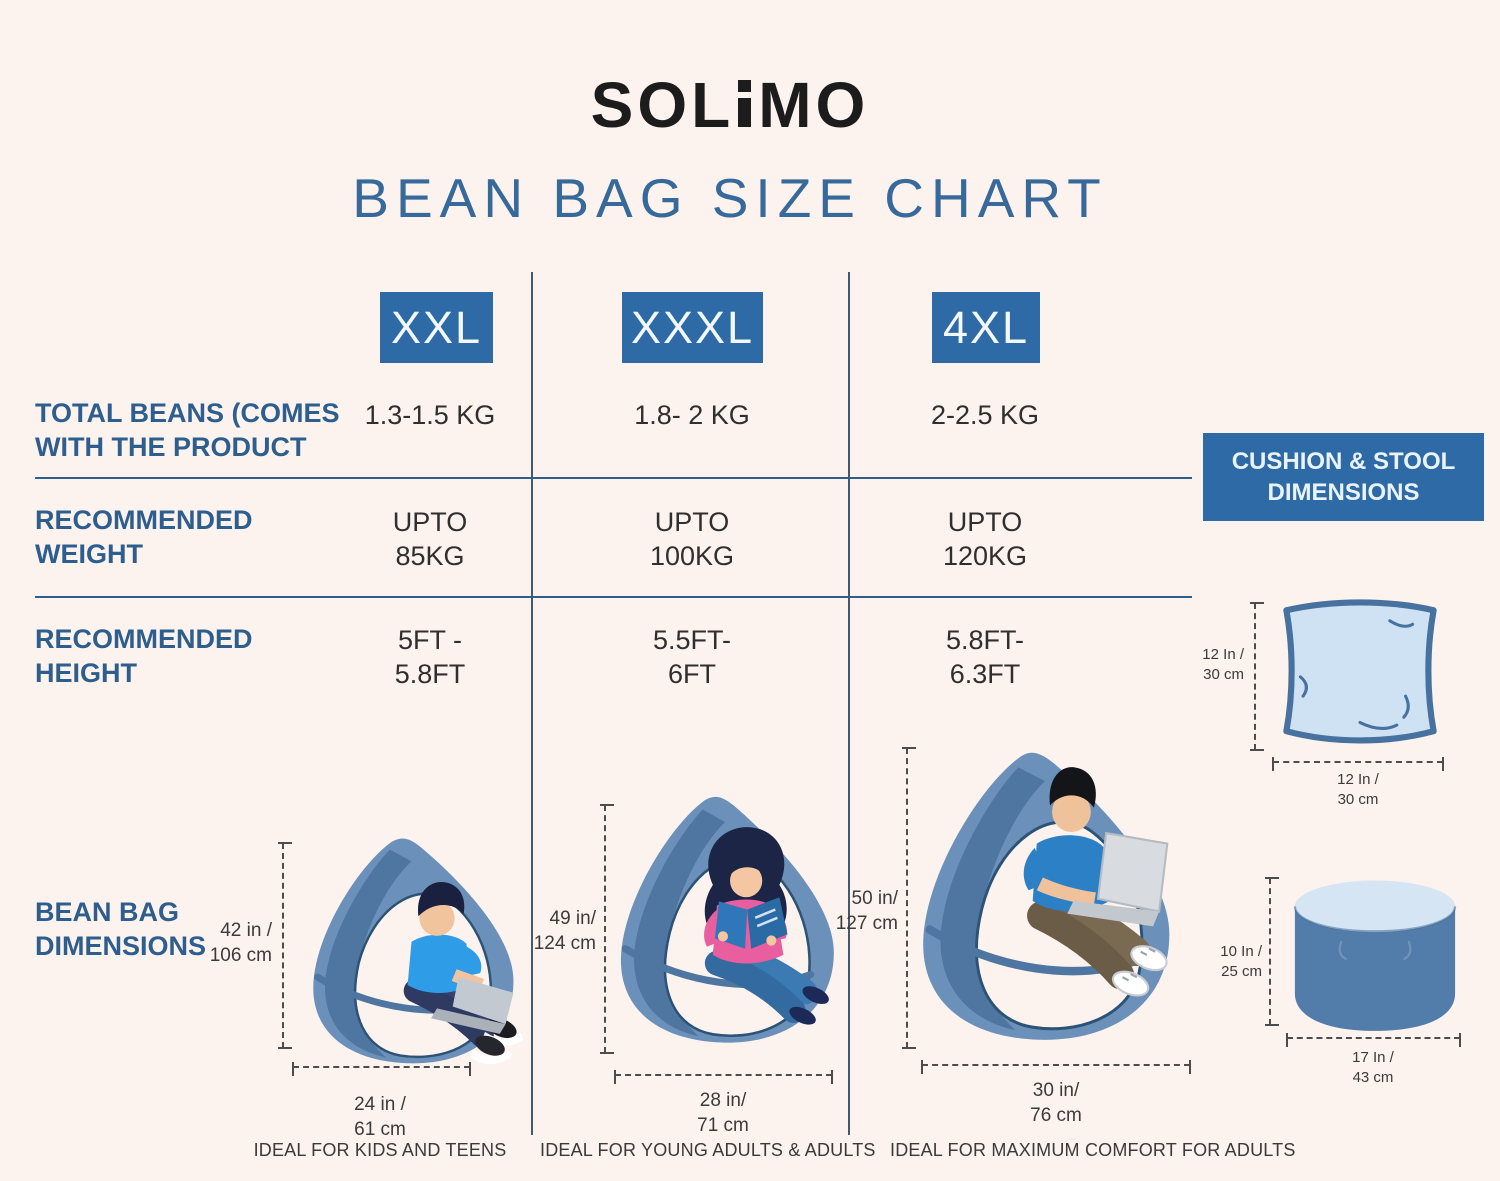 This screenshot has width=1500, height=1181. What do you see at coordinates (723, 1077) in the screenshot?
I see `xxxl-width-dimension-line` at bounding box center [723, 1077].